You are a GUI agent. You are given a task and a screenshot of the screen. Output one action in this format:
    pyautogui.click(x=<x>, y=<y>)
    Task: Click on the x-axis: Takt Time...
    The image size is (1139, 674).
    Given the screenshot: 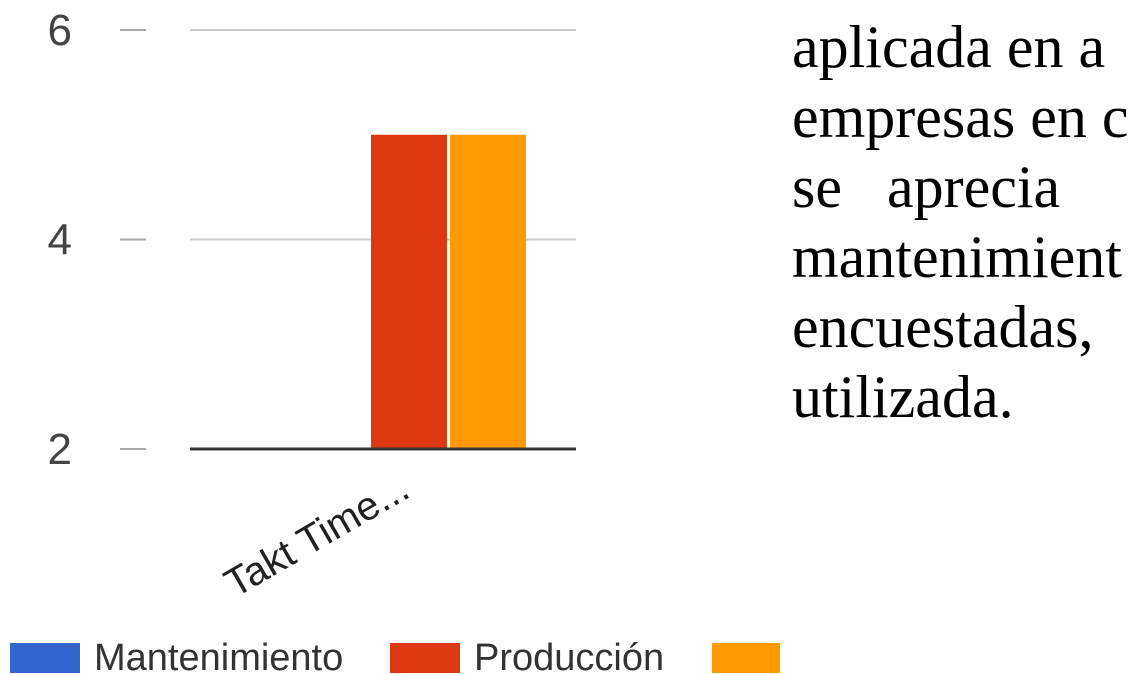 What is the action you would take?
    pyautogui.click(x=316, y=536)
    